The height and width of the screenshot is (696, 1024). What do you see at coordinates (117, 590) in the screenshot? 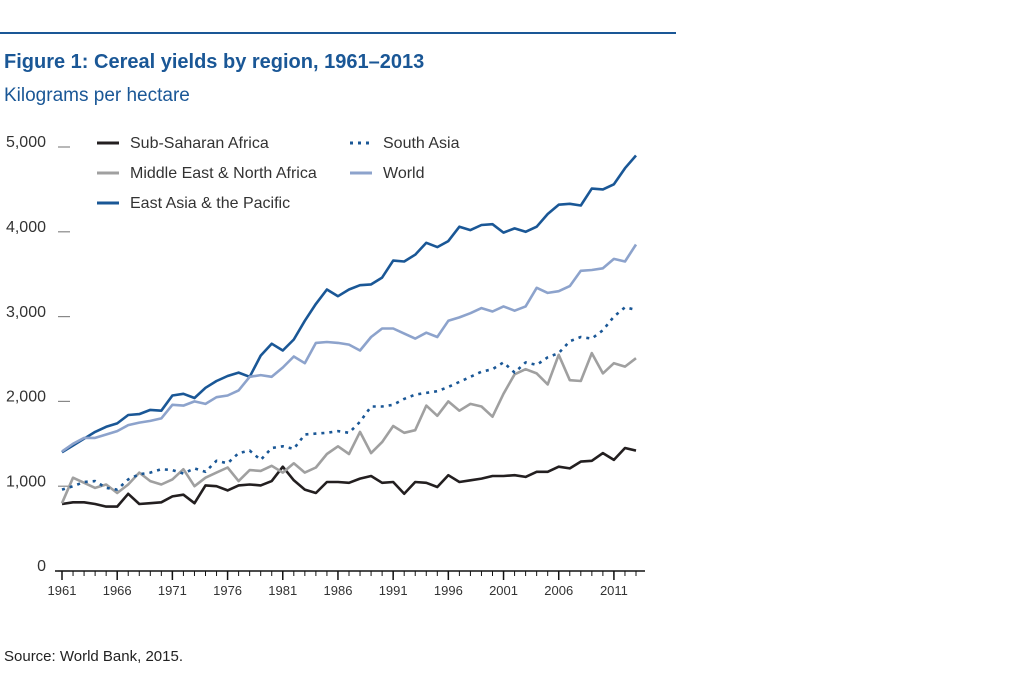
I see `x-tick-label: 1966` at bounding box center [117, 590].